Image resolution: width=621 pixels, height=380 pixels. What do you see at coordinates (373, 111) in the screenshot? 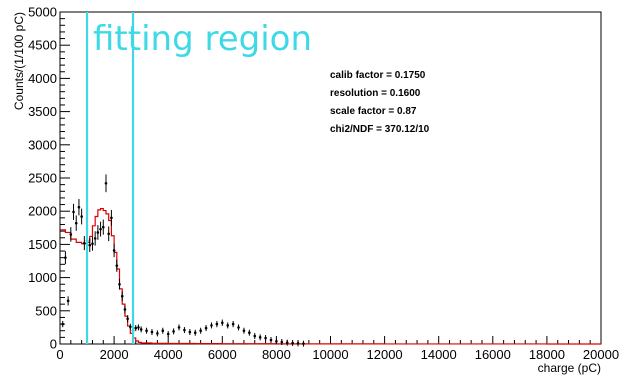
I see `stat-scale-factor: scale factor = 0.87` at bounding box center [373, 111].